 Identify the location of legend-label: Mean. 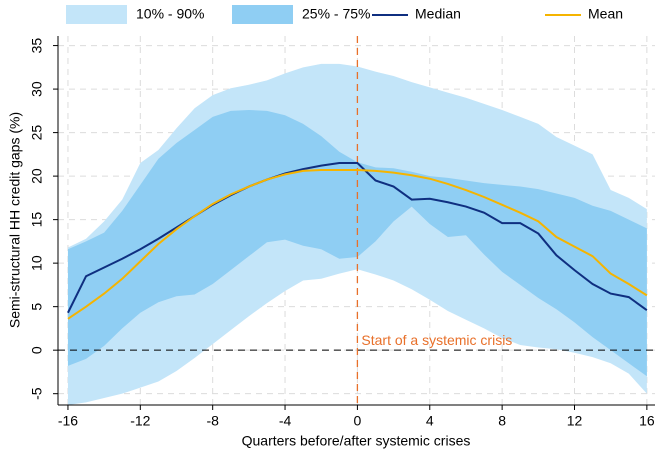
(605, 14).